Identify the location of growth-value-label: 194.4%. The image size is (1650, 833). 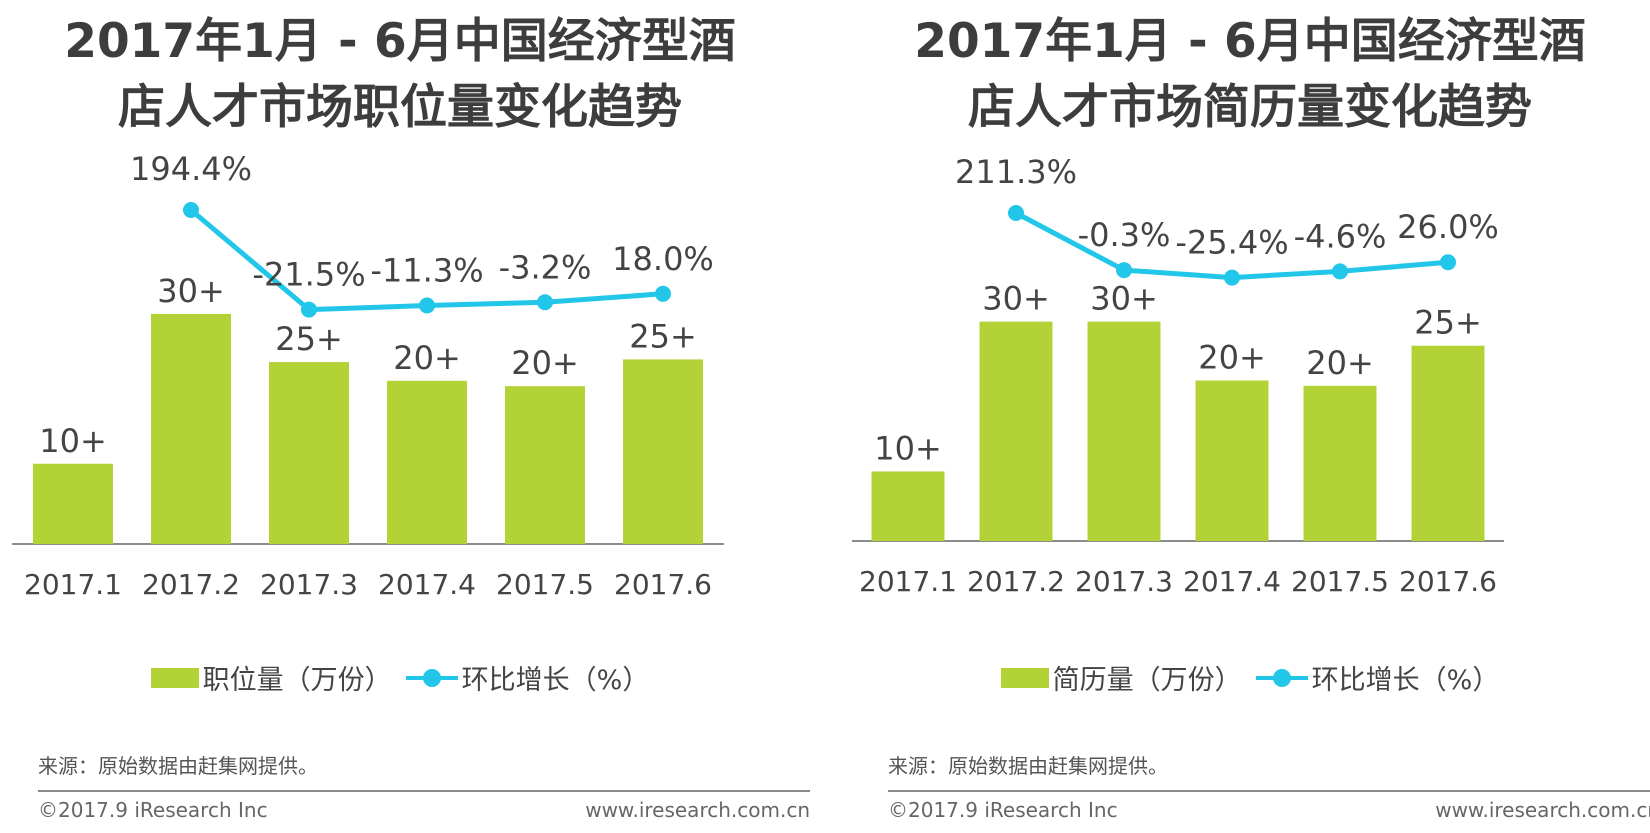
(191, 169).